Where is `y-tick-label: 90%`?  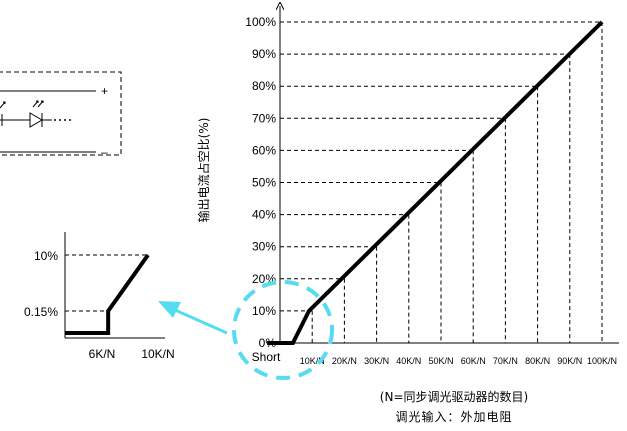
y-tick-label: 90% is located at coordinates (264, 54).